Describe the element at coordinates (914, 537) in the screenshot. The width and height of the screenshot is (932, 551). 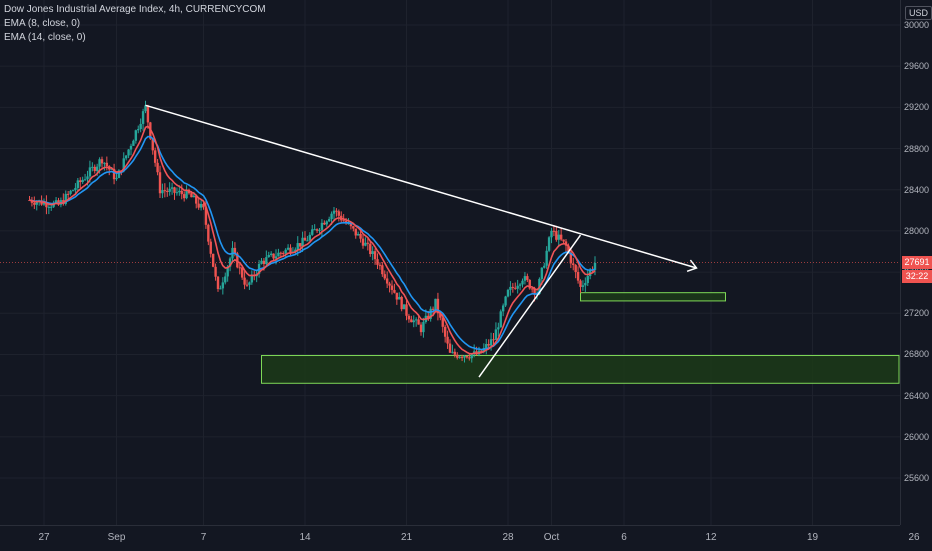
I see `x-tick-label: 26` at that location.